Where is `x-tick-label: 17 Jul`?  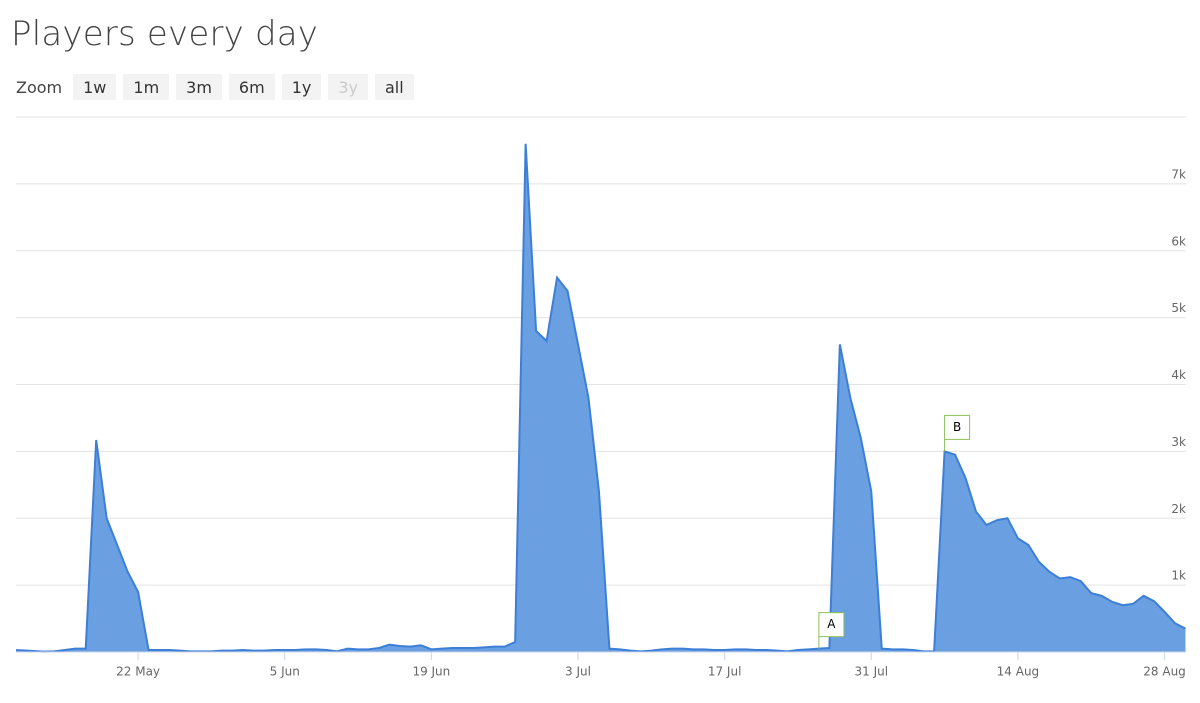
x-tick-label: 17 Jul is located at coordinates (725, 672).